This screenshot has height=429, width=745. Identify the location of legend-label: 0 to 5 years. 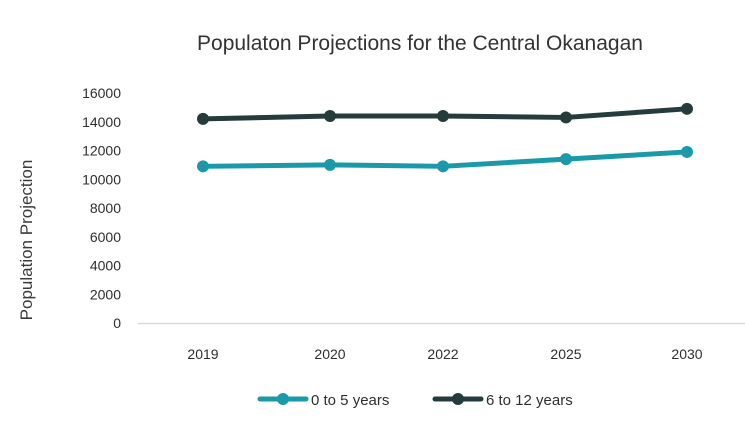
(350, 400).